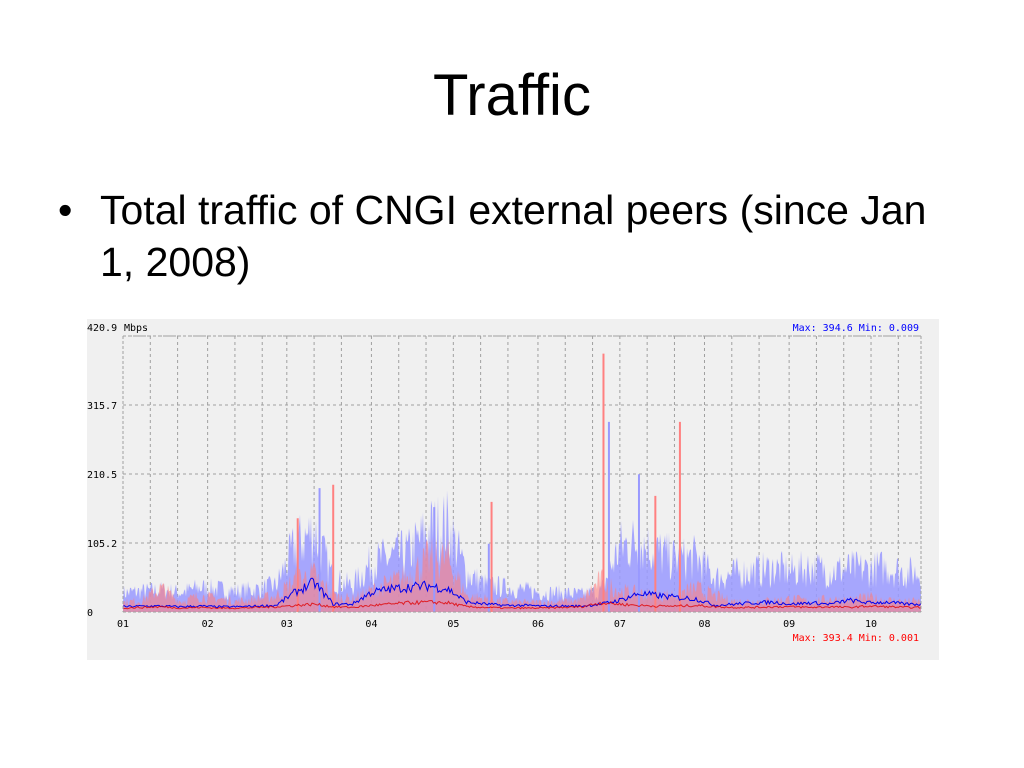 This screenshot has height=768, width=1024. What do you see at coordinates (620, 624) in the screenshot?
I see `x-tick-label: 07` at bounding box center [620, 624].